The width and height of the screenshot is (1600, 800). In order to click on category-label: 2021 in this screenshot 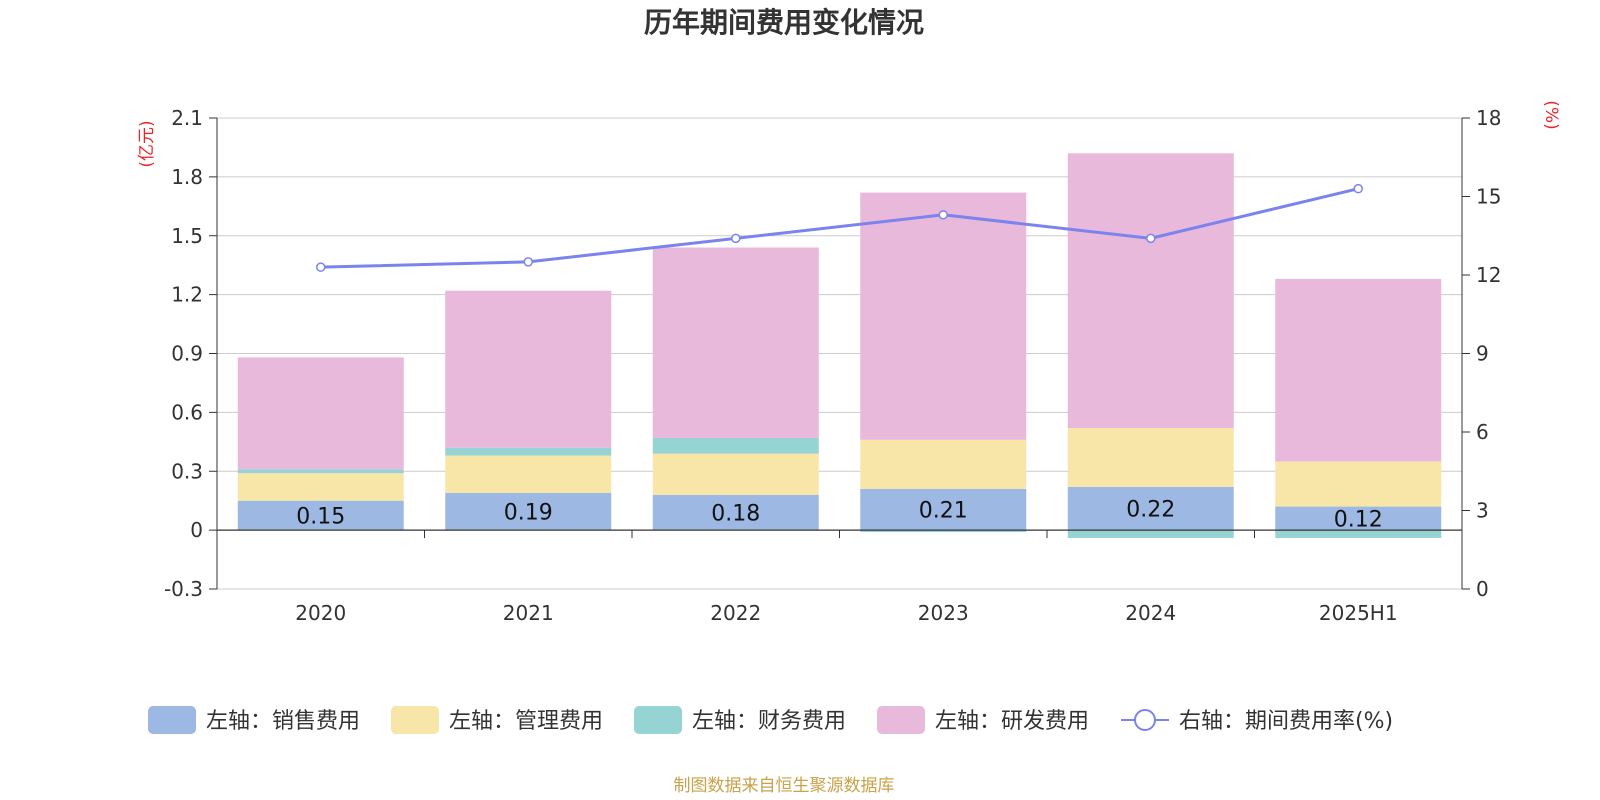, I will do `click(528, 613)`.